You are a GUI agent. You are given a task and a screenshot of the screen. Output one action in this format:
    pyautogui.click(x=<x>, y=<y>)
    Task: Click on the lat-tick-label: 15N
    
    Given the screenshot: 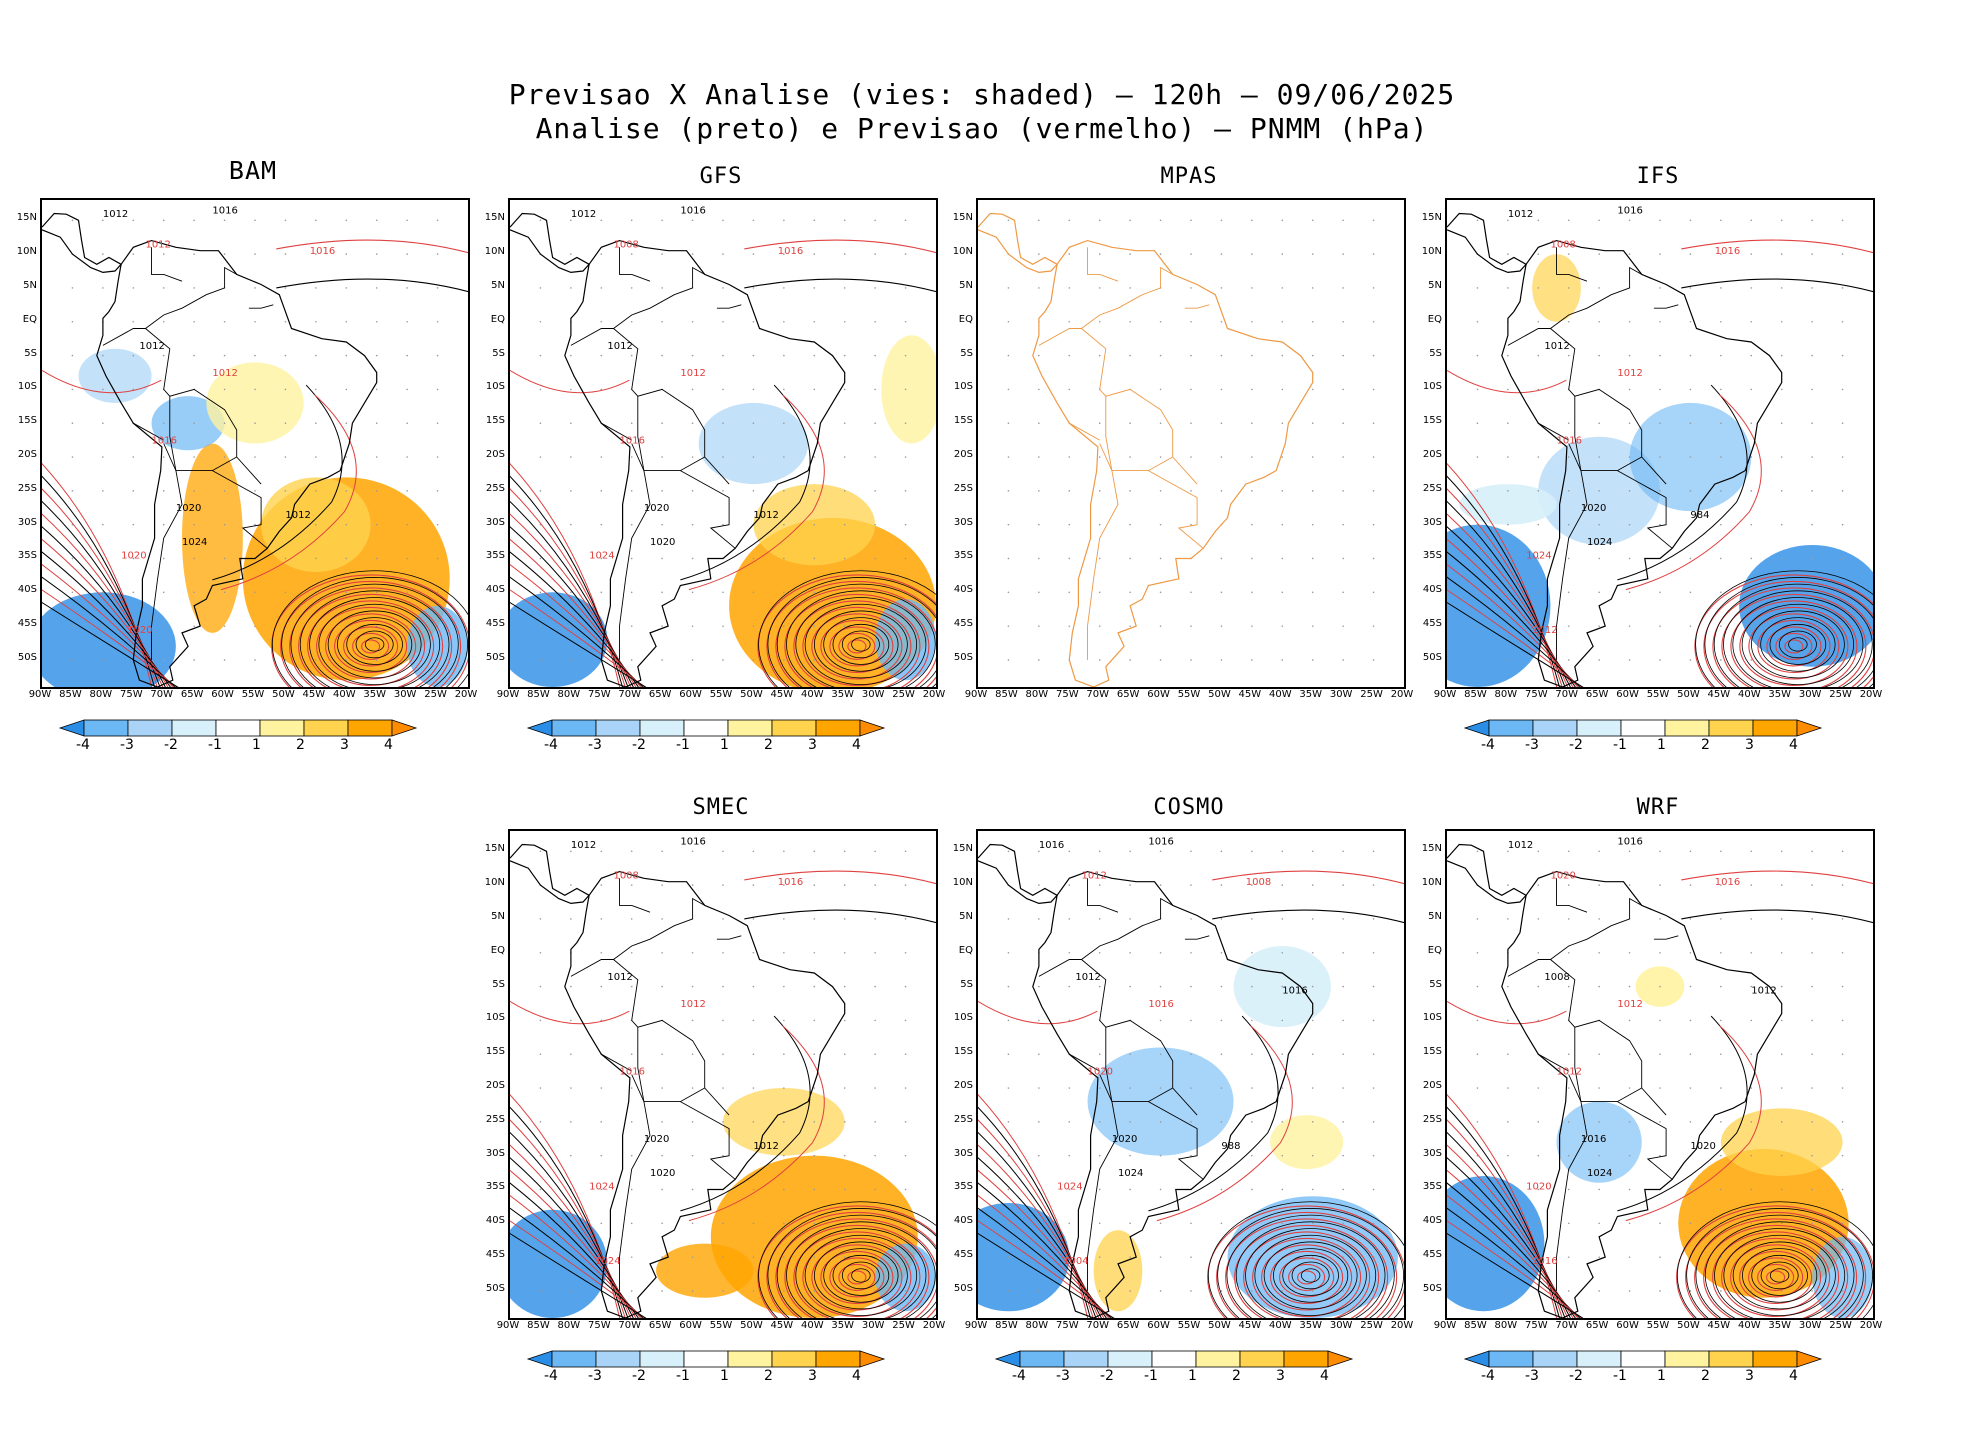 What is the action you would take?
    pyautogui.click(x=1431, y=218)
    